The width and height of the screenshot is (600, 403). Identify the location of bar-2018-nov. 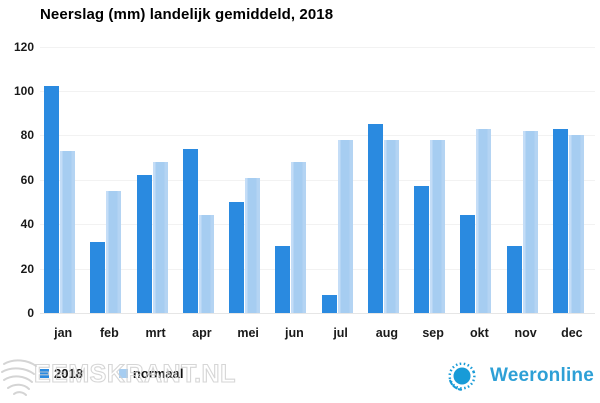
(514, 279).